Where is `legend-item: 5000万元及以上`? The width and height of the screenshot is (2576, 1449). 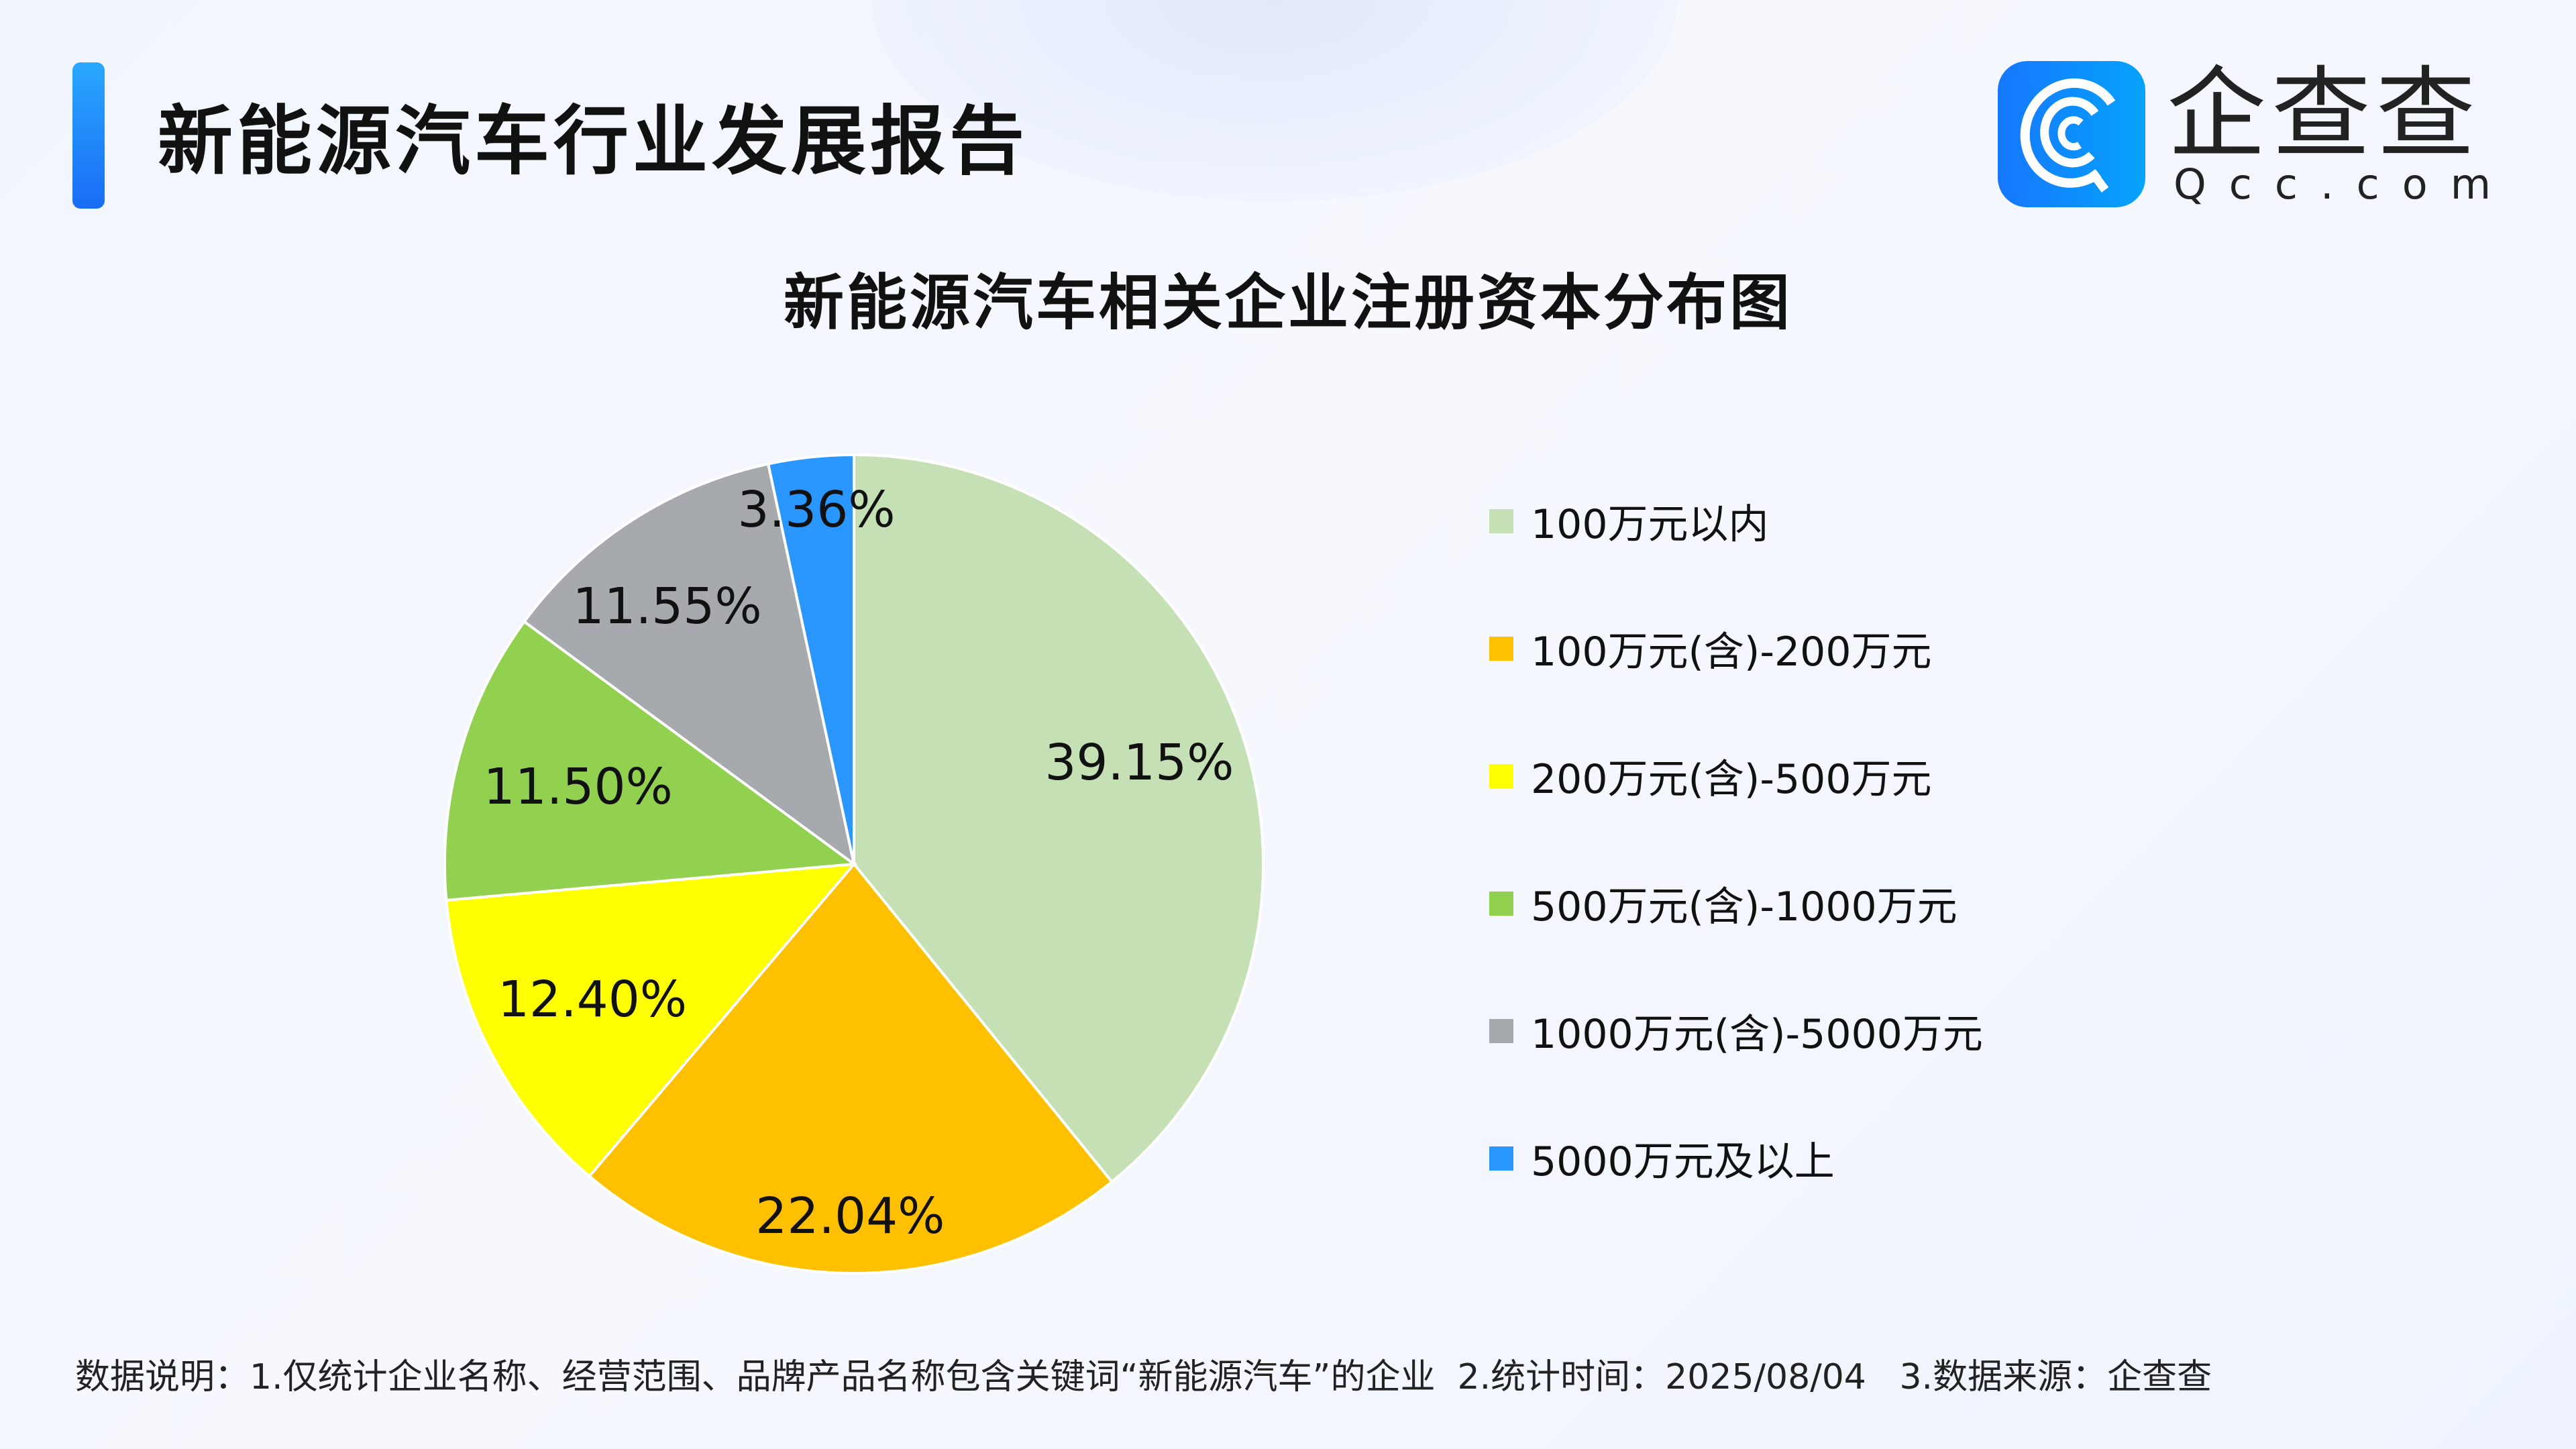 legend-item: 5000万元及以上 is located at coordinates (1662, 1158).